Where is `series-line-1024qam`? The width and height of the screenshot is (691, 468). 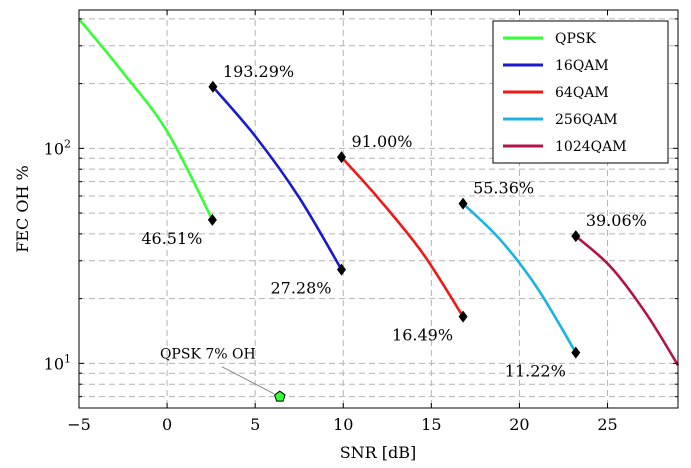
series-line-1024qam is located at coordinates (627, 300).